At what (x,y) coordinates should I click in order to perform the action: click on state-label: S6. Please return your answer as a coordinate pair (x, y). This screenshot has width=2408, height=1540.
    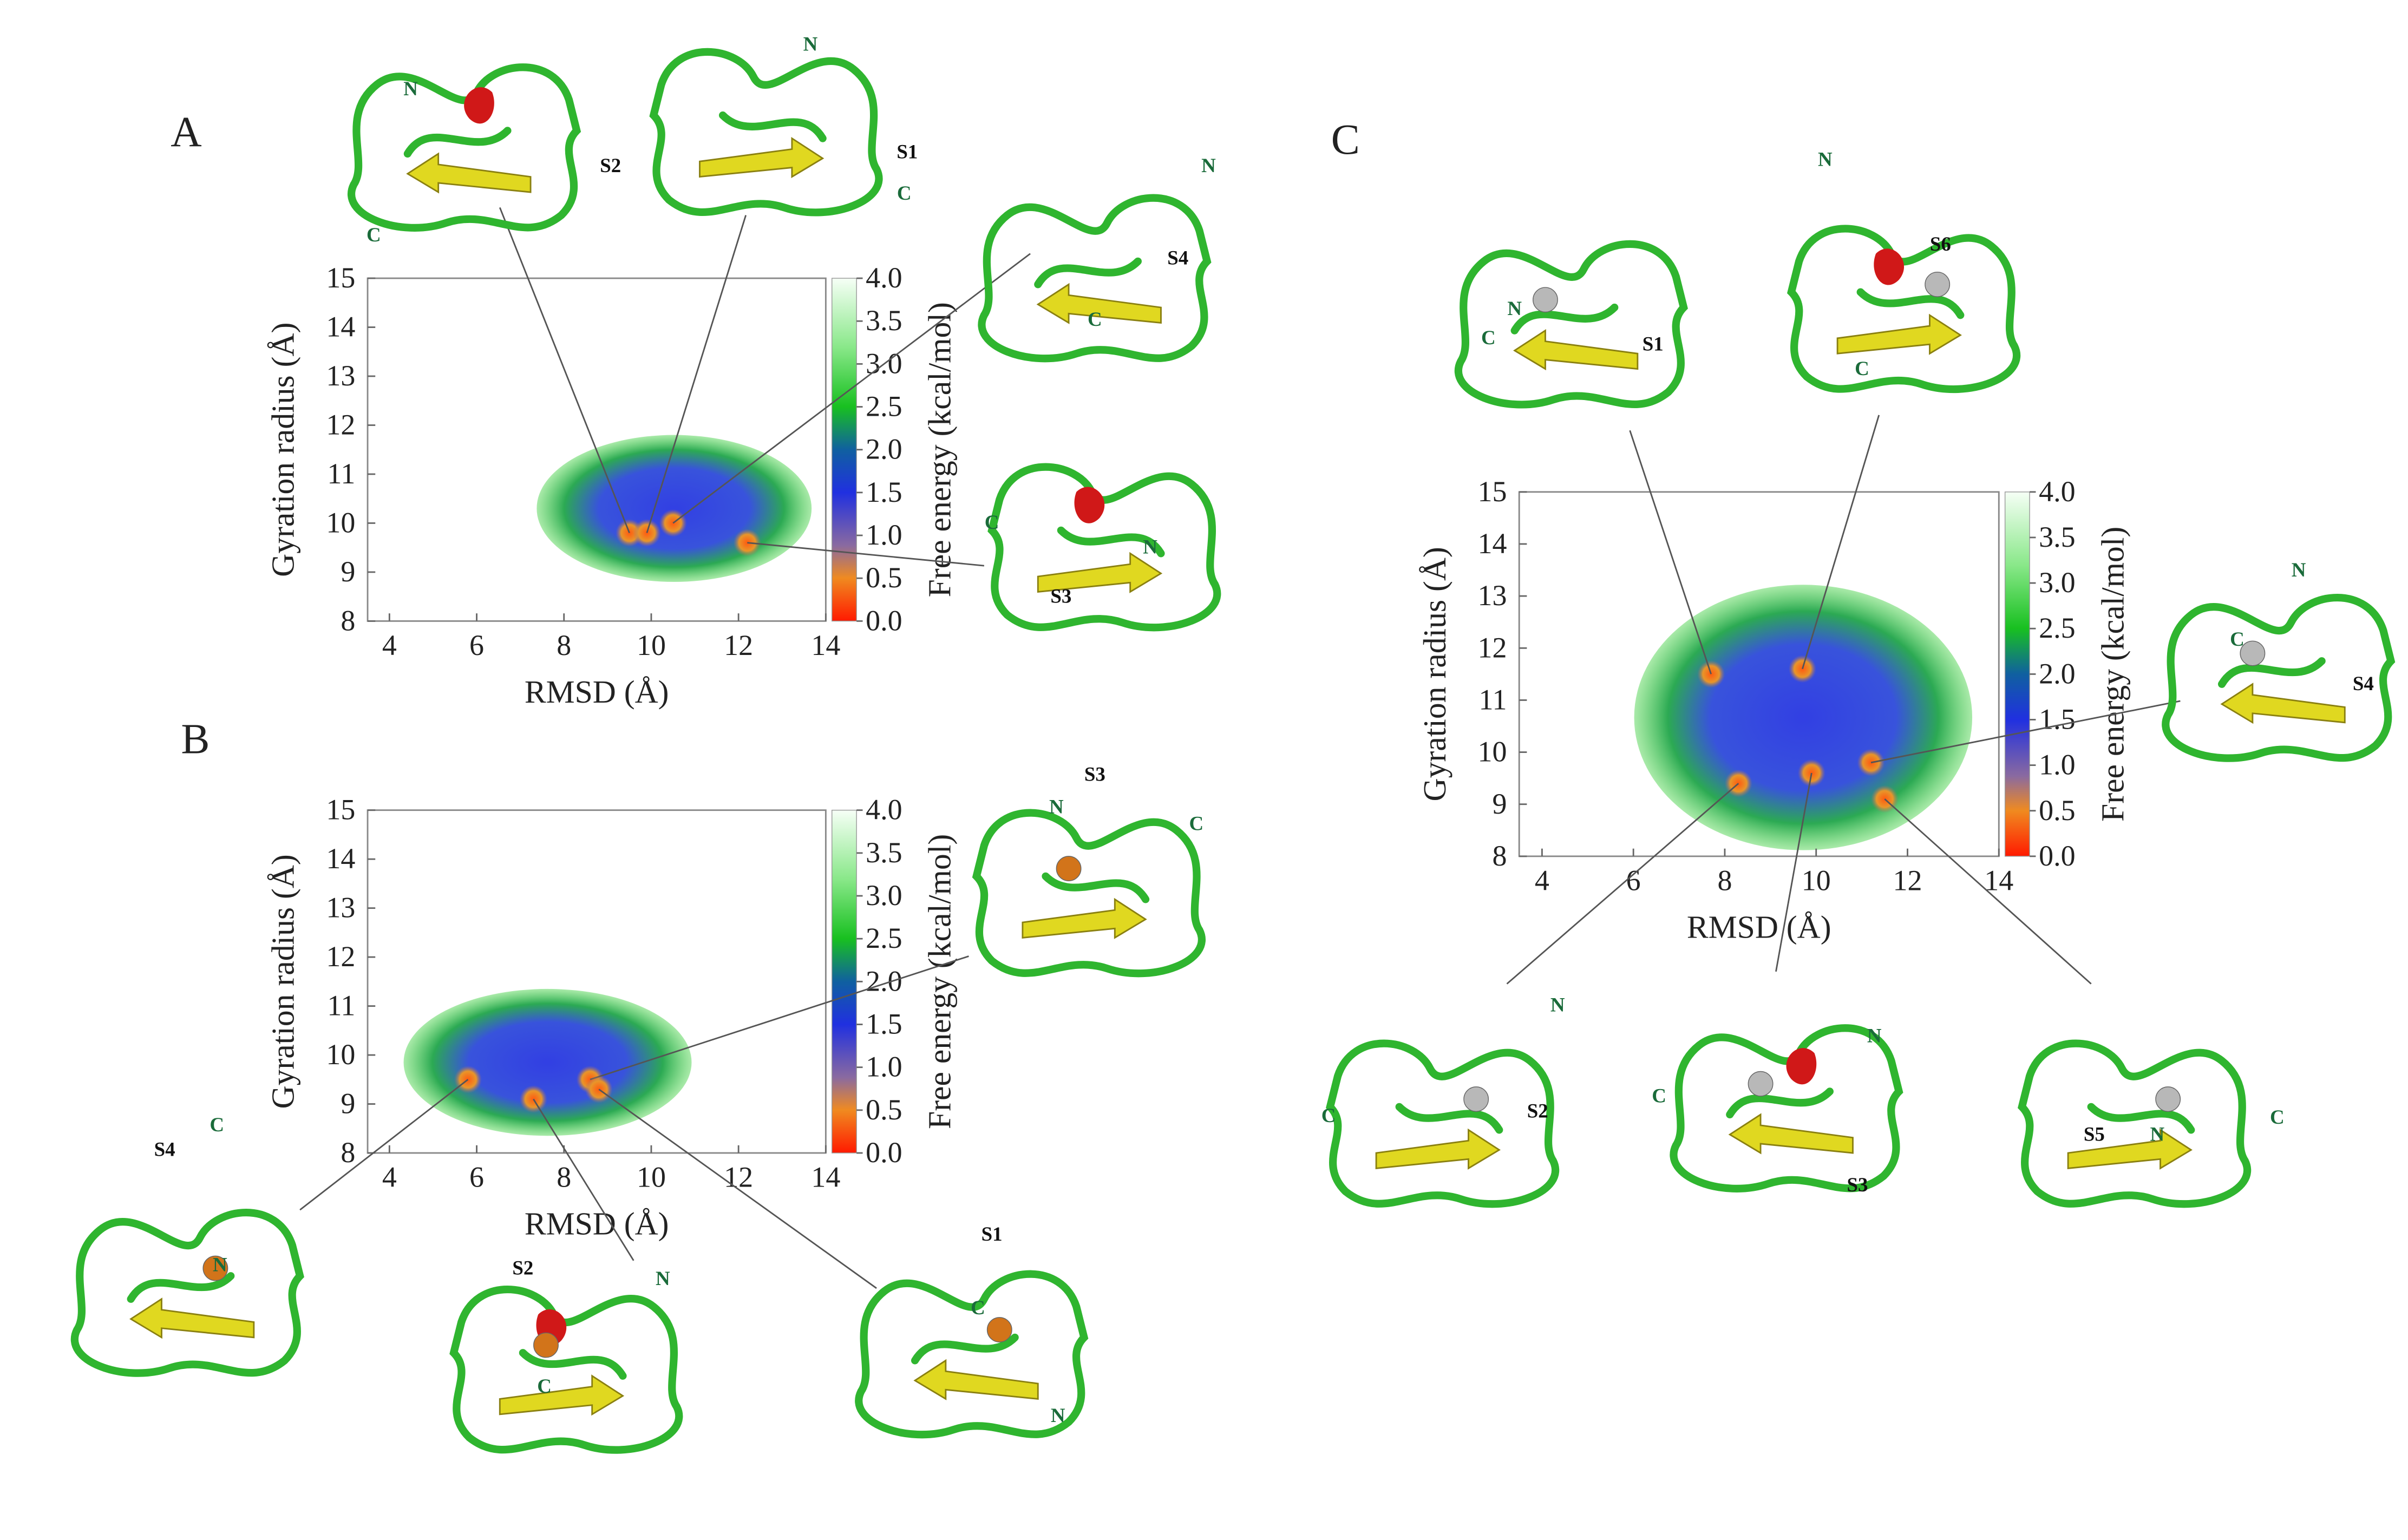
    Looking at the image, I should click on (1940, 244).